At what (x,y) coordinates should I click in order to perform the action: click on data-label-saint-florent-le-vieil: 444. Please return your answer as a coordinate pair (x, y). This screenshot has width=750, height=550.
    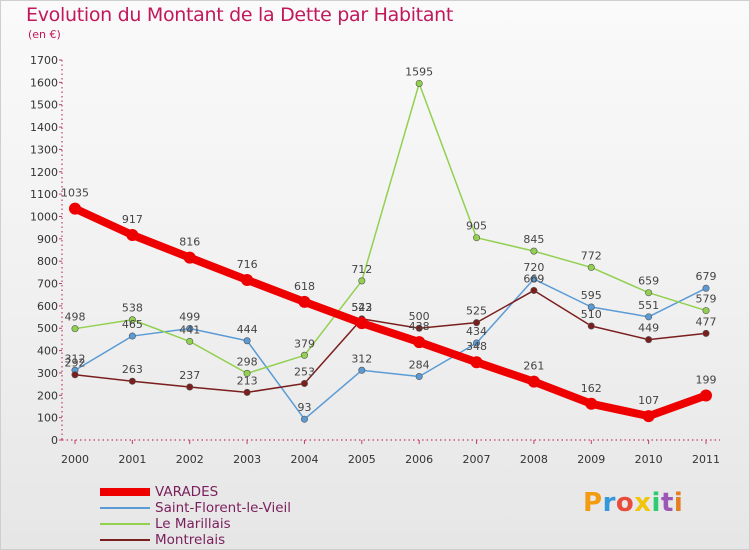
    Looking at the image, I should click on (247, 329).